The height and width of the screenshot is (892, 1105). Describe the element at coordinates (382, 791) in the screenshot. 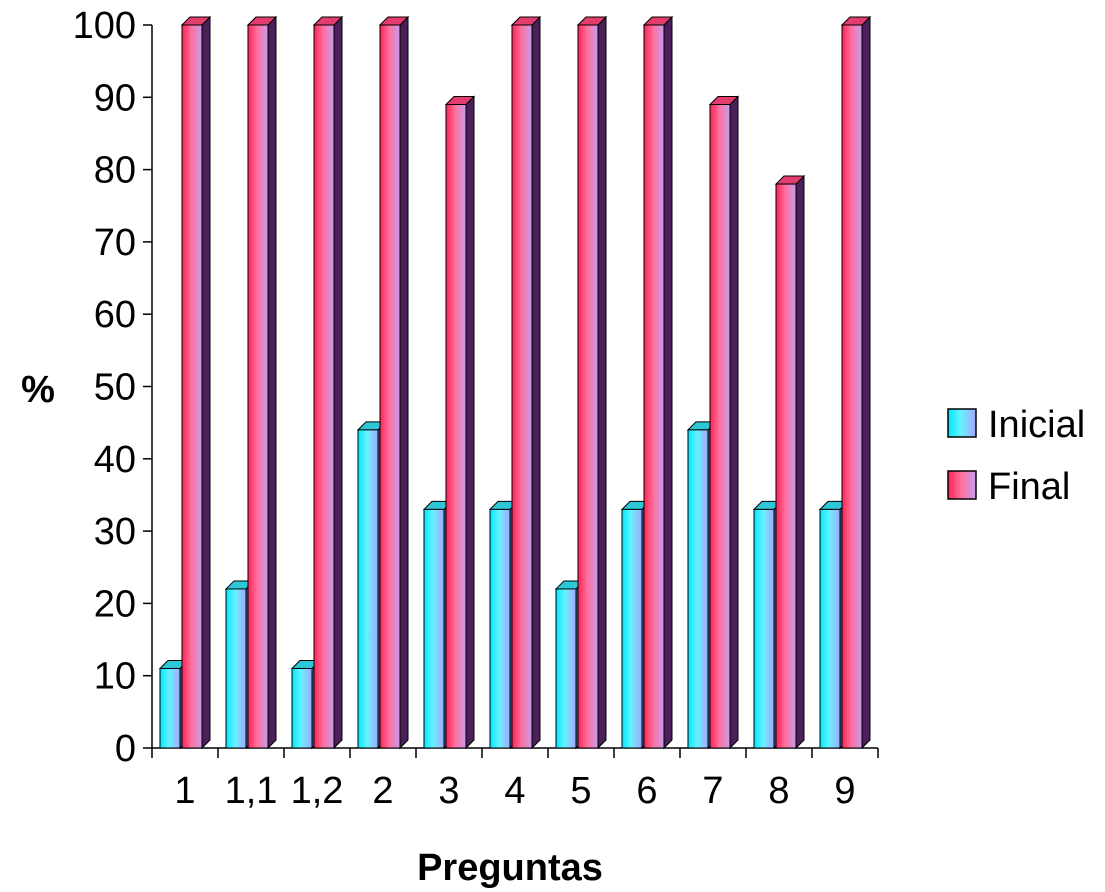

I see `x-tick-label: 2` at that location.